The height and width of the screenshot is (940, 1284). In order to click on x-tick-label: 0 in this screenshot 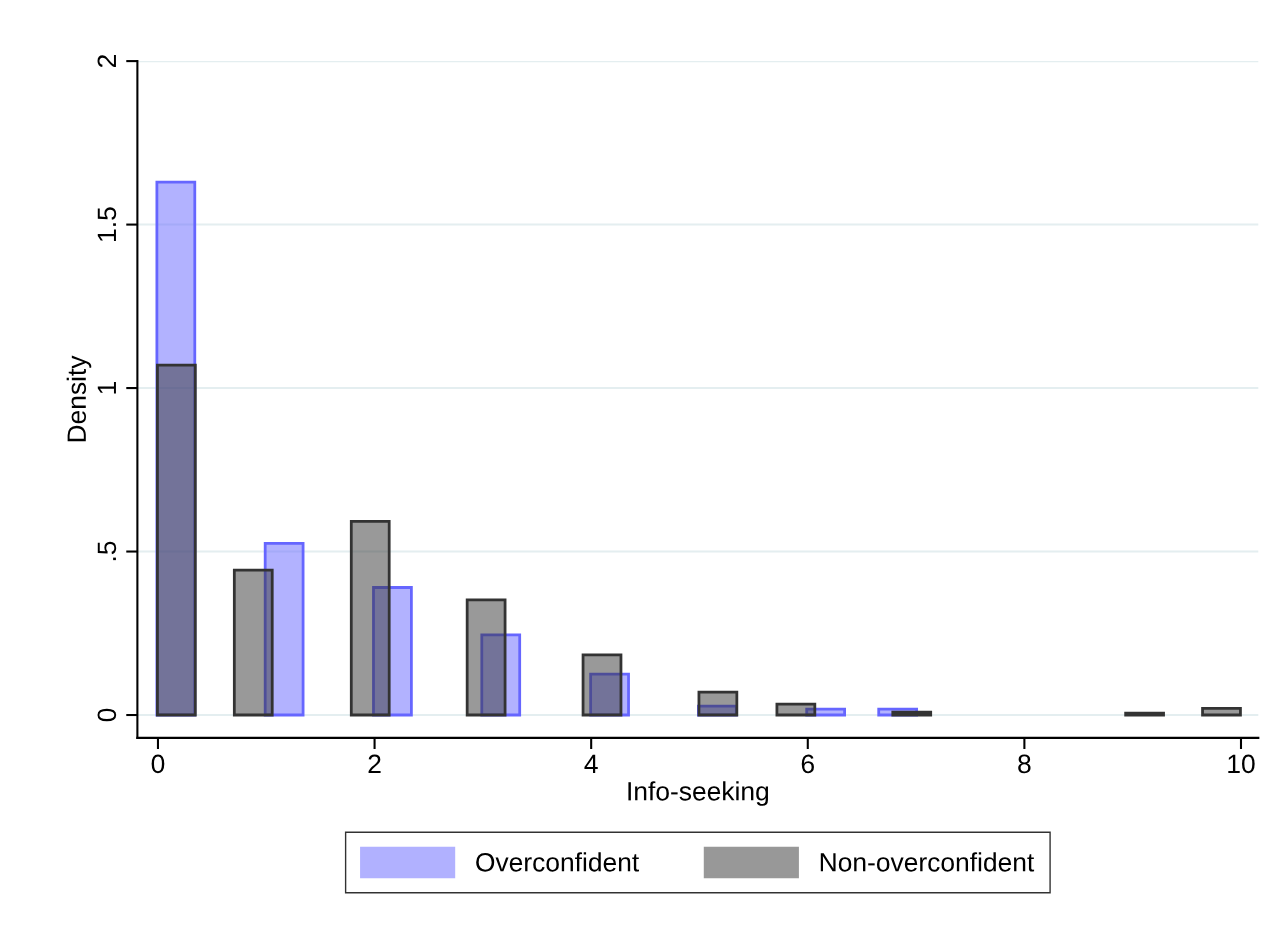, I will do `click(158, 764)`.